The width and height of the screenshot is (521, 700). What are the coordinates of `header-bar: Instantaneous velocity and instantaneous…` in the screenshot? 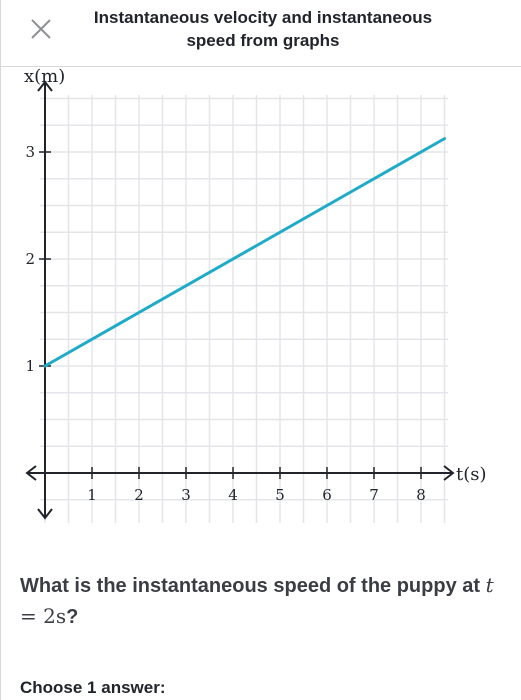 It's located at (260, 33).